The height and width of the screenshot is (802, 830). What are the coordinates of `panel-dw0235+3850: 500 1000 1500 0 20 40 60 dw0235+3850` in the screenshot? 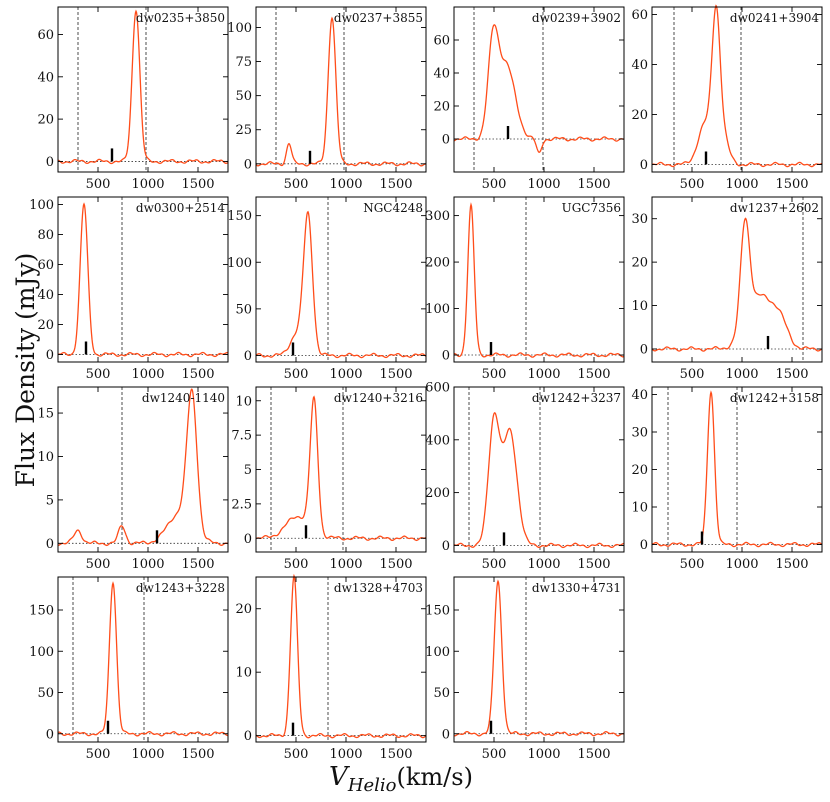 It's located at (133, 99).